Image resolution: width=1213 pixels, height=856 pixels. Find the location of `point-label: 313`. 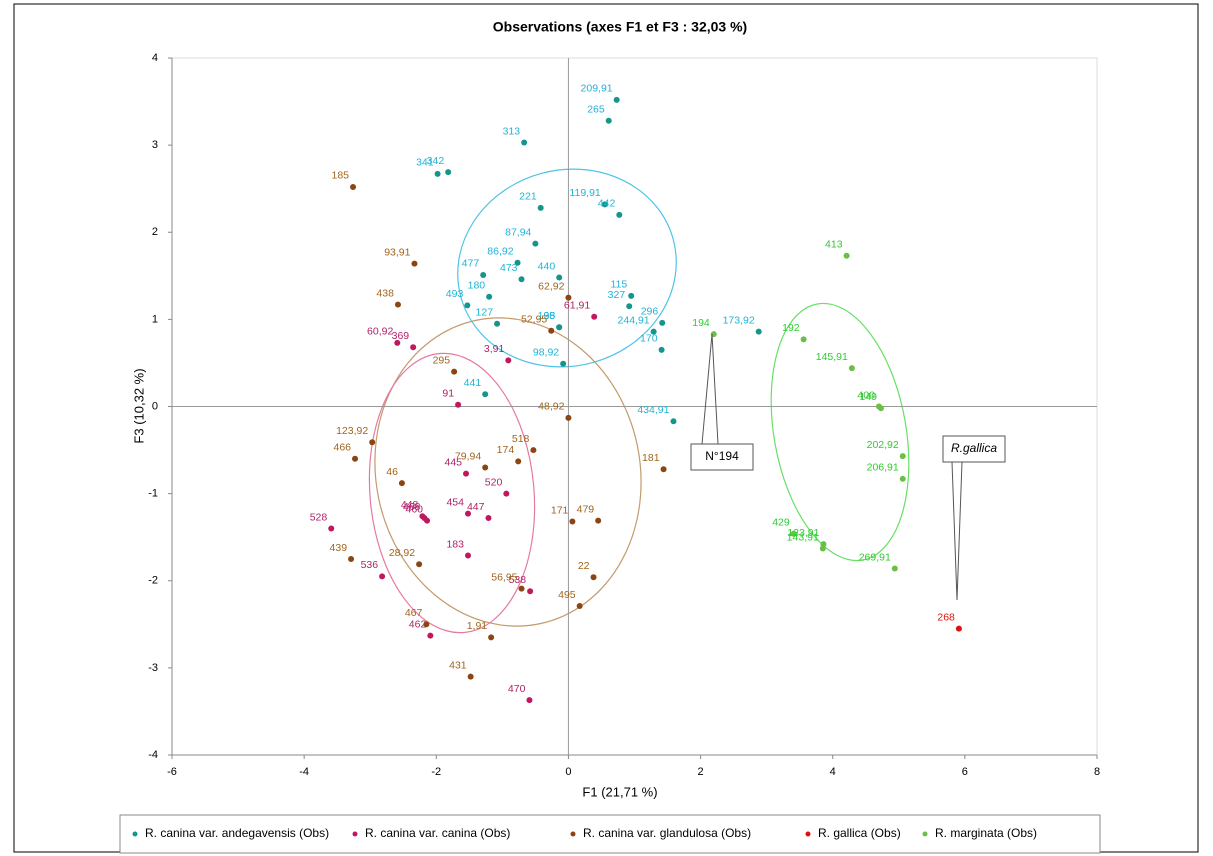

point-label: 313 is located at coordinates (512, 131).